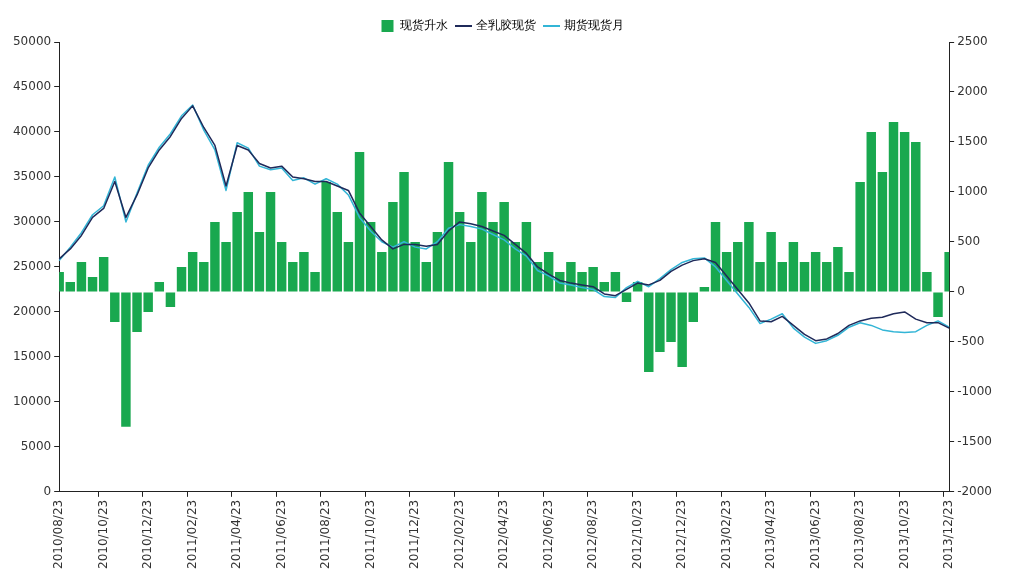 This screenshot has width=1010, height=577. Describe the element at coordinates (975, 490) in the screenshot. I see `y2-tick-label: -2000` at that location.